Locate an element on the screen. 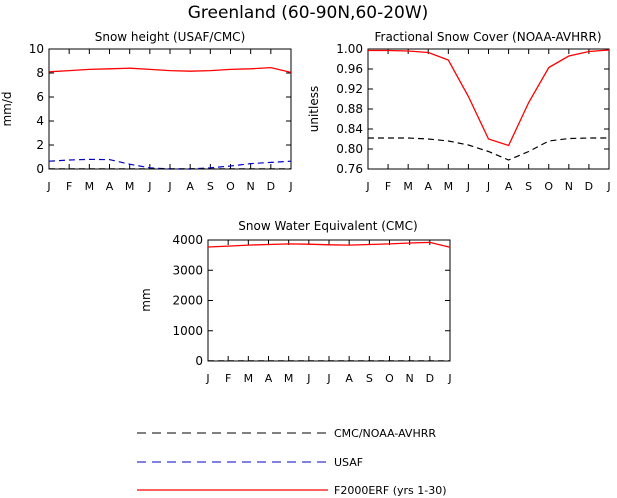 The image size is (617, 498). panel-title: Fractional Snow Cover (NOAA-AVHRR) is located at coordinates (487, 37).